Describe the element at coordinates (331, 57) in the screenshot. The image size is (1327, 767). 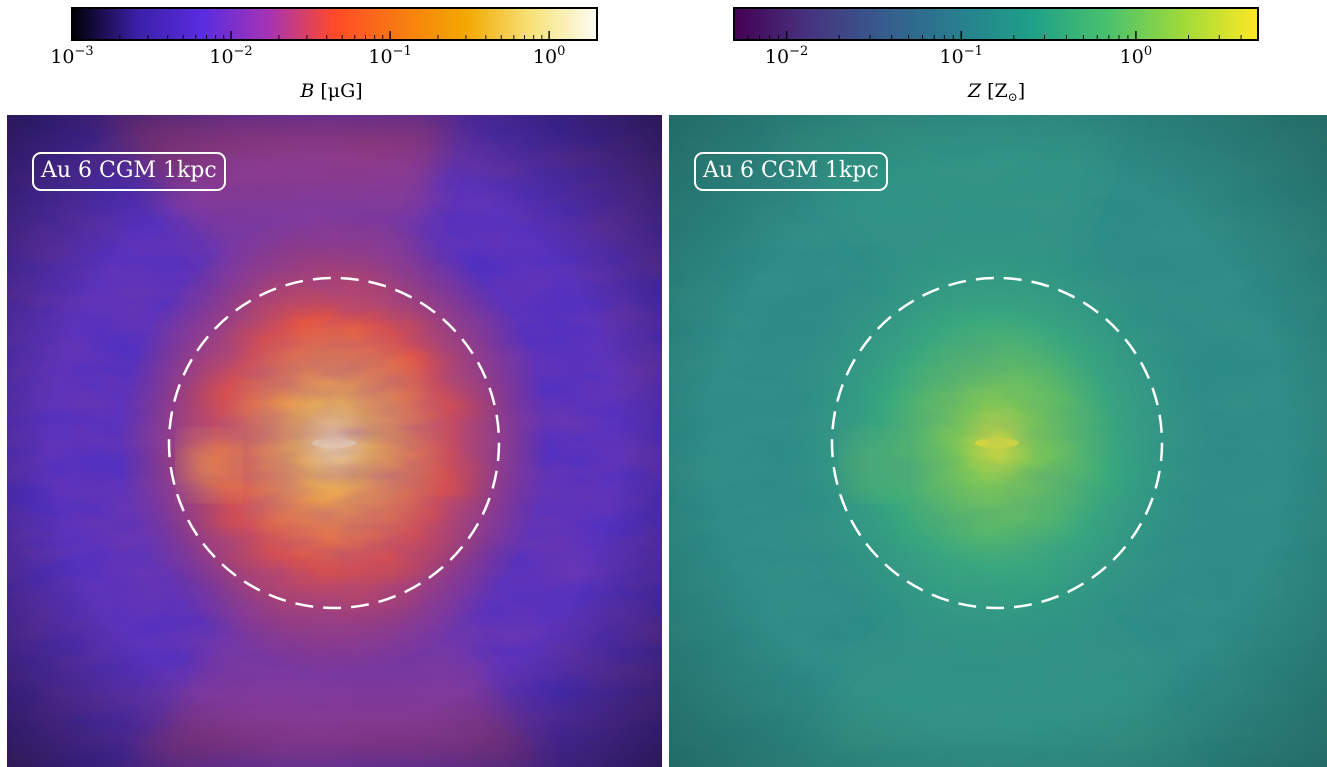
I see `colorbar-b: 10⁻³ 10⁻² 10⁻¹ 100 B [μG]` at that location.